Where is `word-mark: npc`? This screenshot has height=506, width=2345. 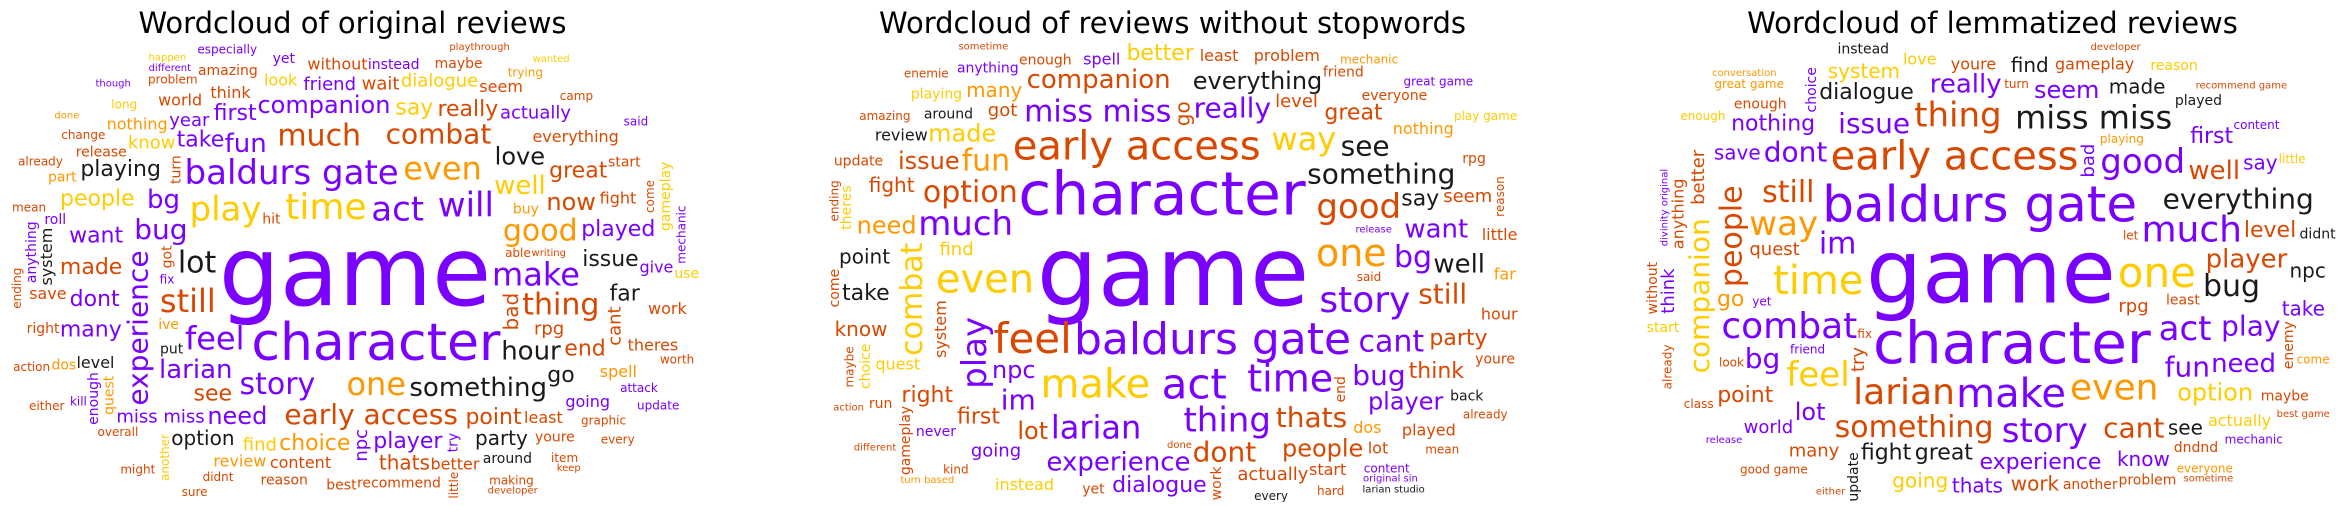
word-mark: npc is located at coordinates (361, 445).